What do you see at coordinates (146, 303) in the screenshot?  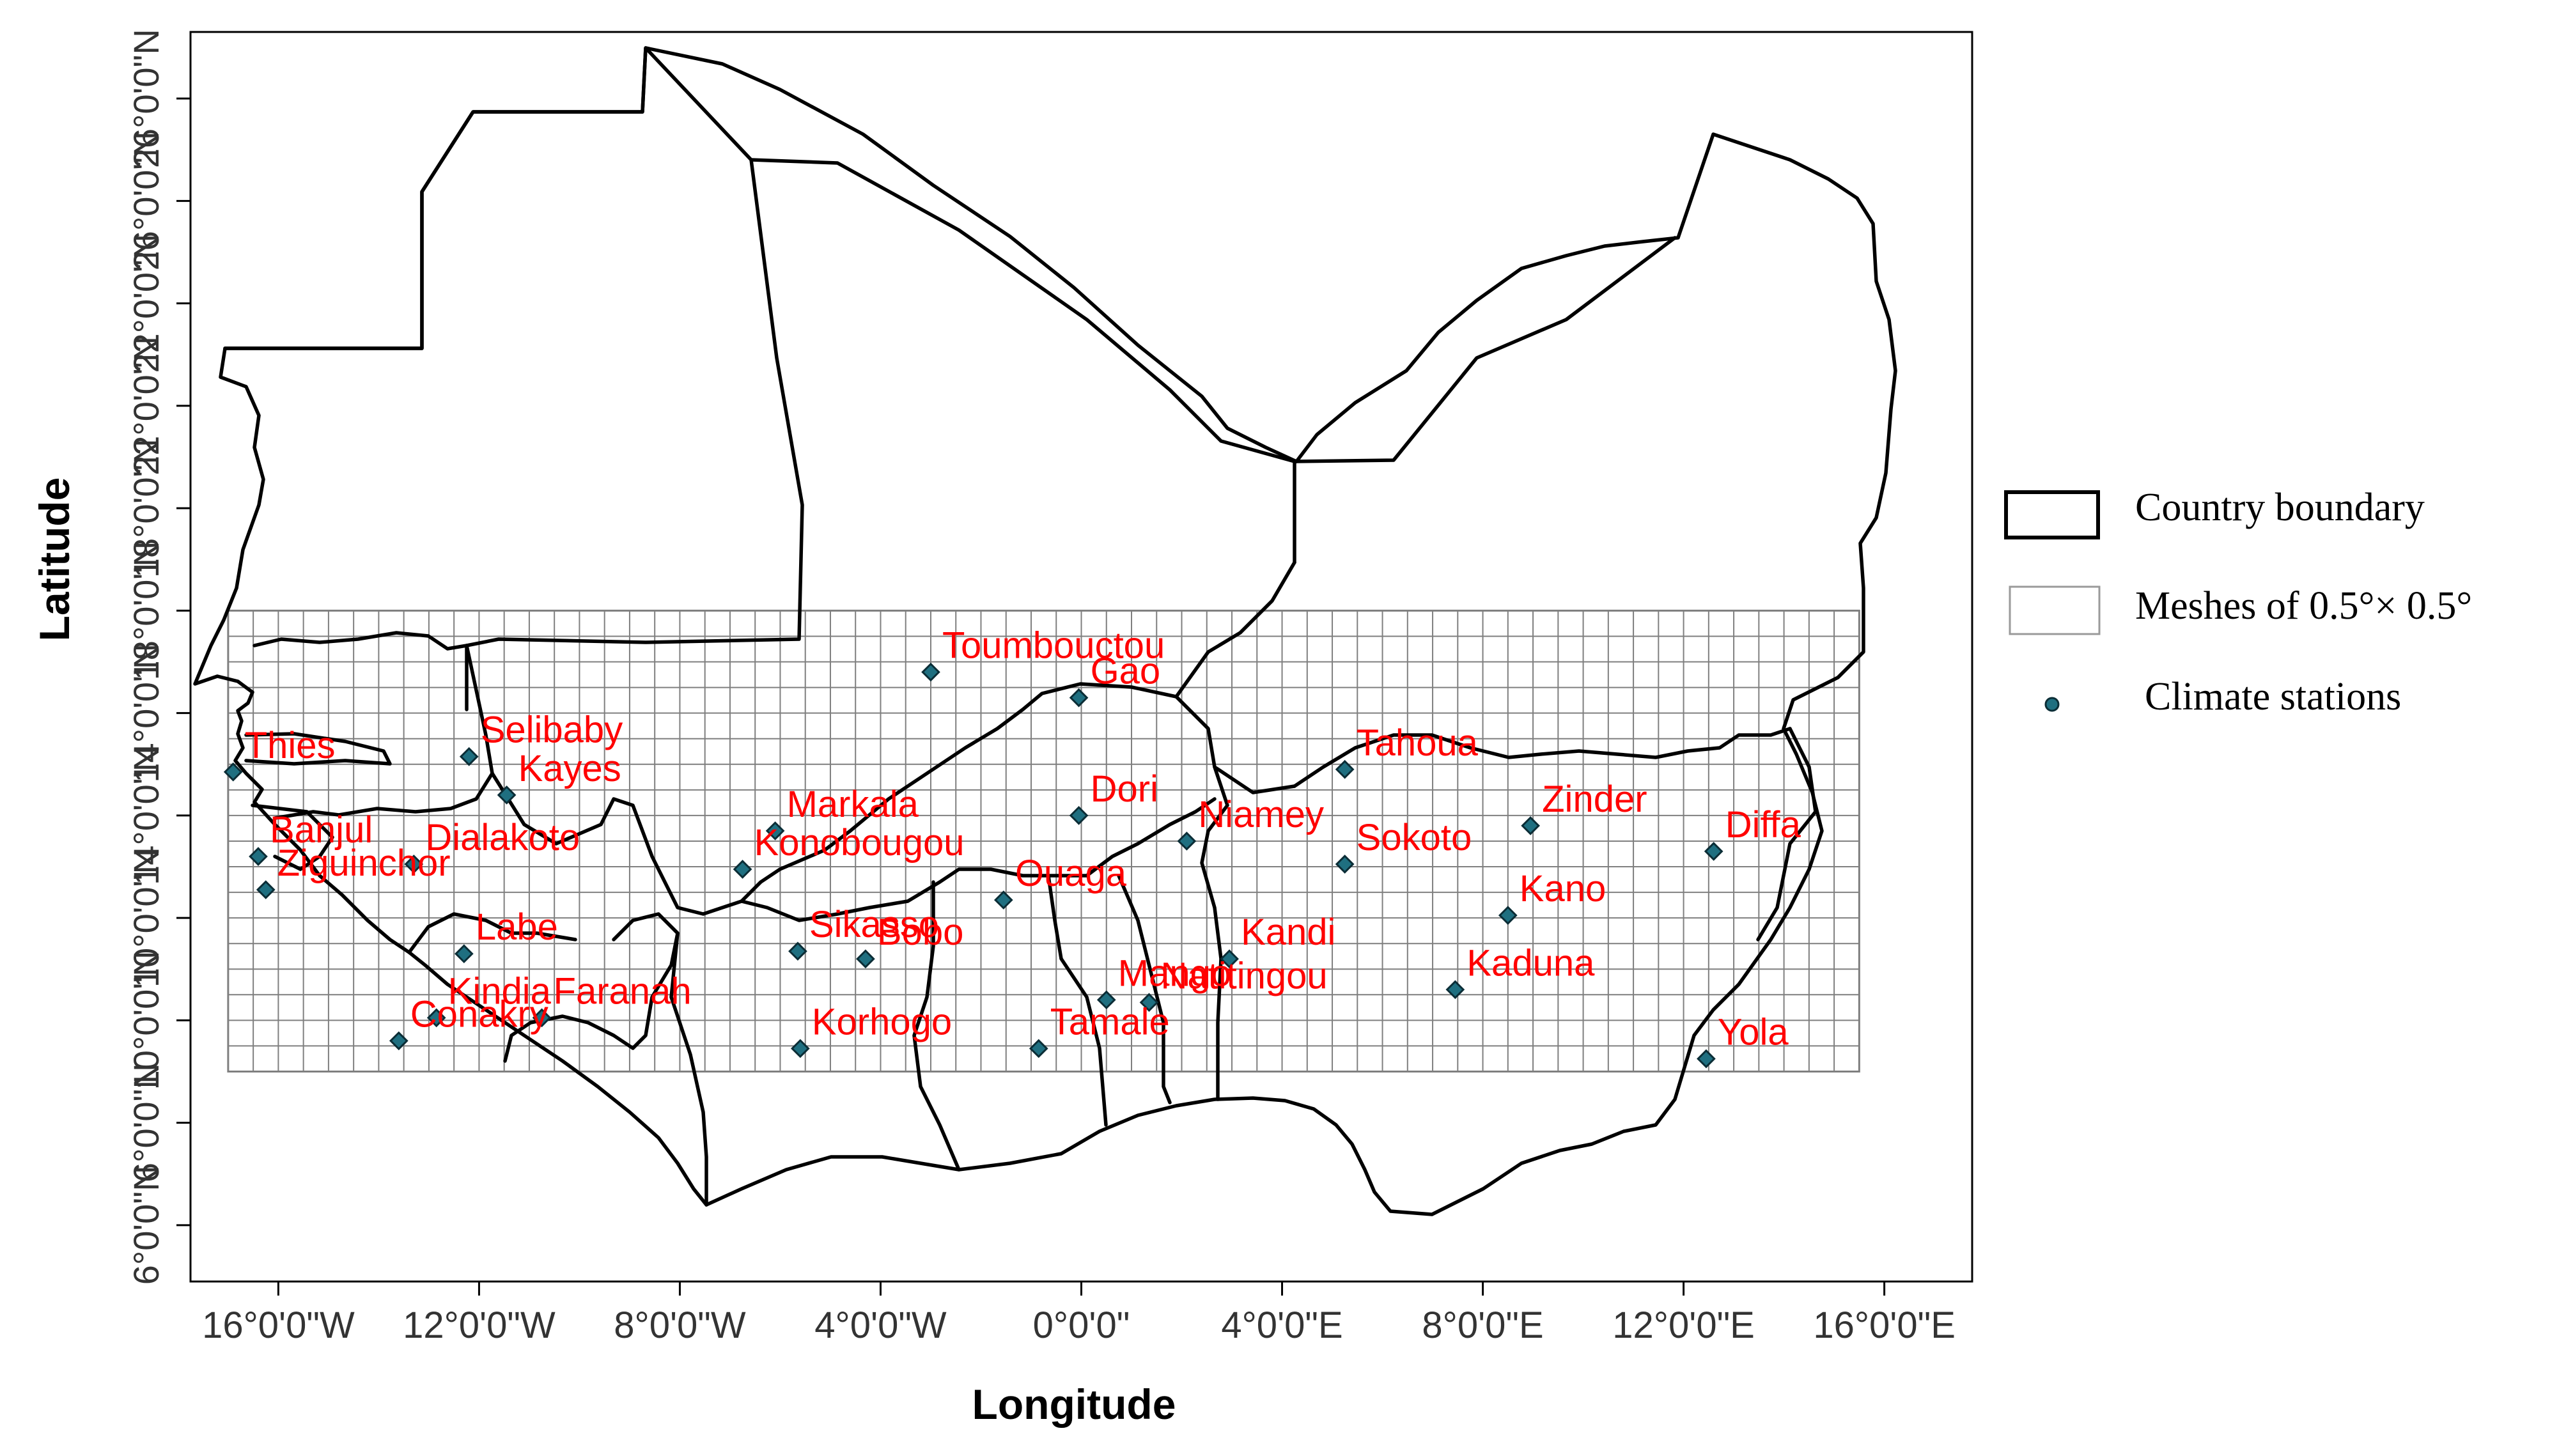 I see `y-tick-label: 22°0'0"N` at bounding box center [146, 303].